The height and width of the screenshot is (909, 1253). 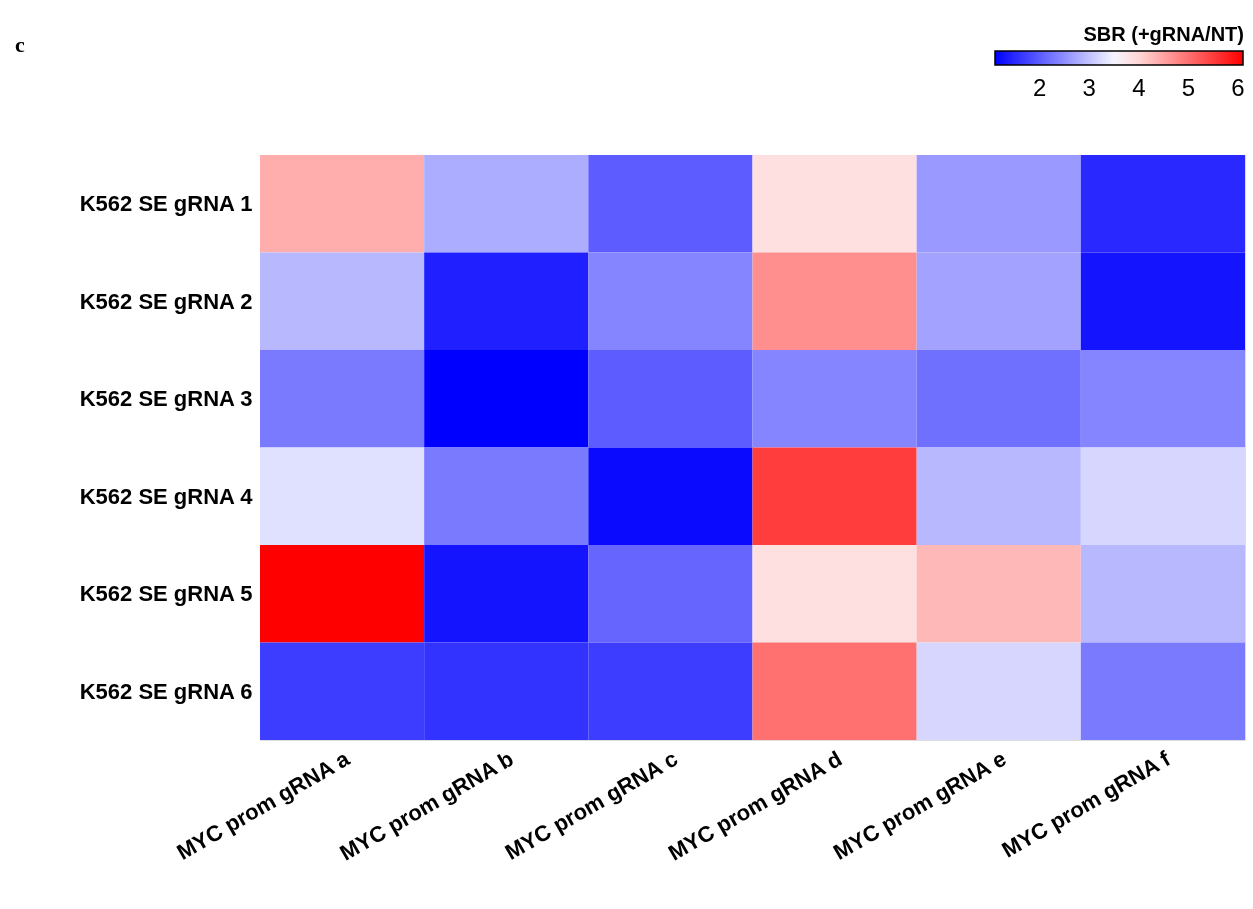 What do you see at coordinates (1039, 87) in the screenshot?
I see `color-bar-label: 2` at bounding box center [1039, 87].